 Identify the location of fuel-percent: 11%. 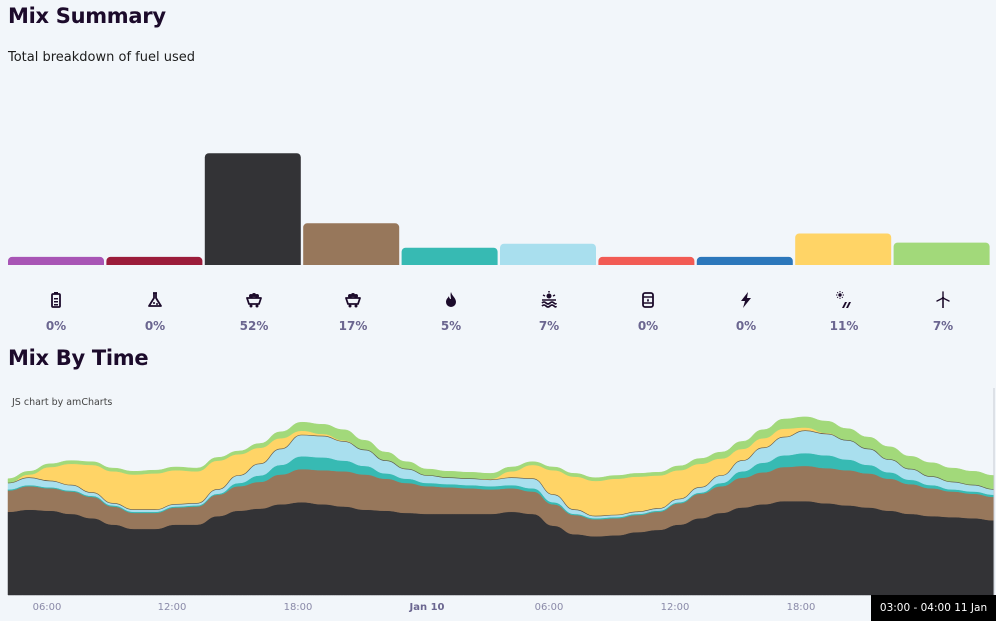
(844, 326).